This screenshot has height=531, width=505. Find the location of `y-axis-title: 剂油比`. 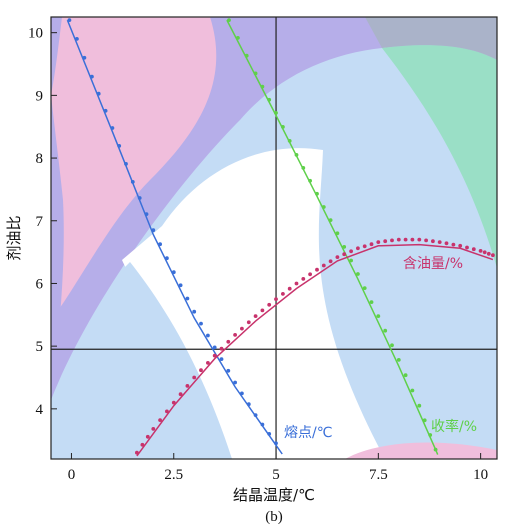

y-axis-title: 剂油比 is located at coordinates (14, 237).